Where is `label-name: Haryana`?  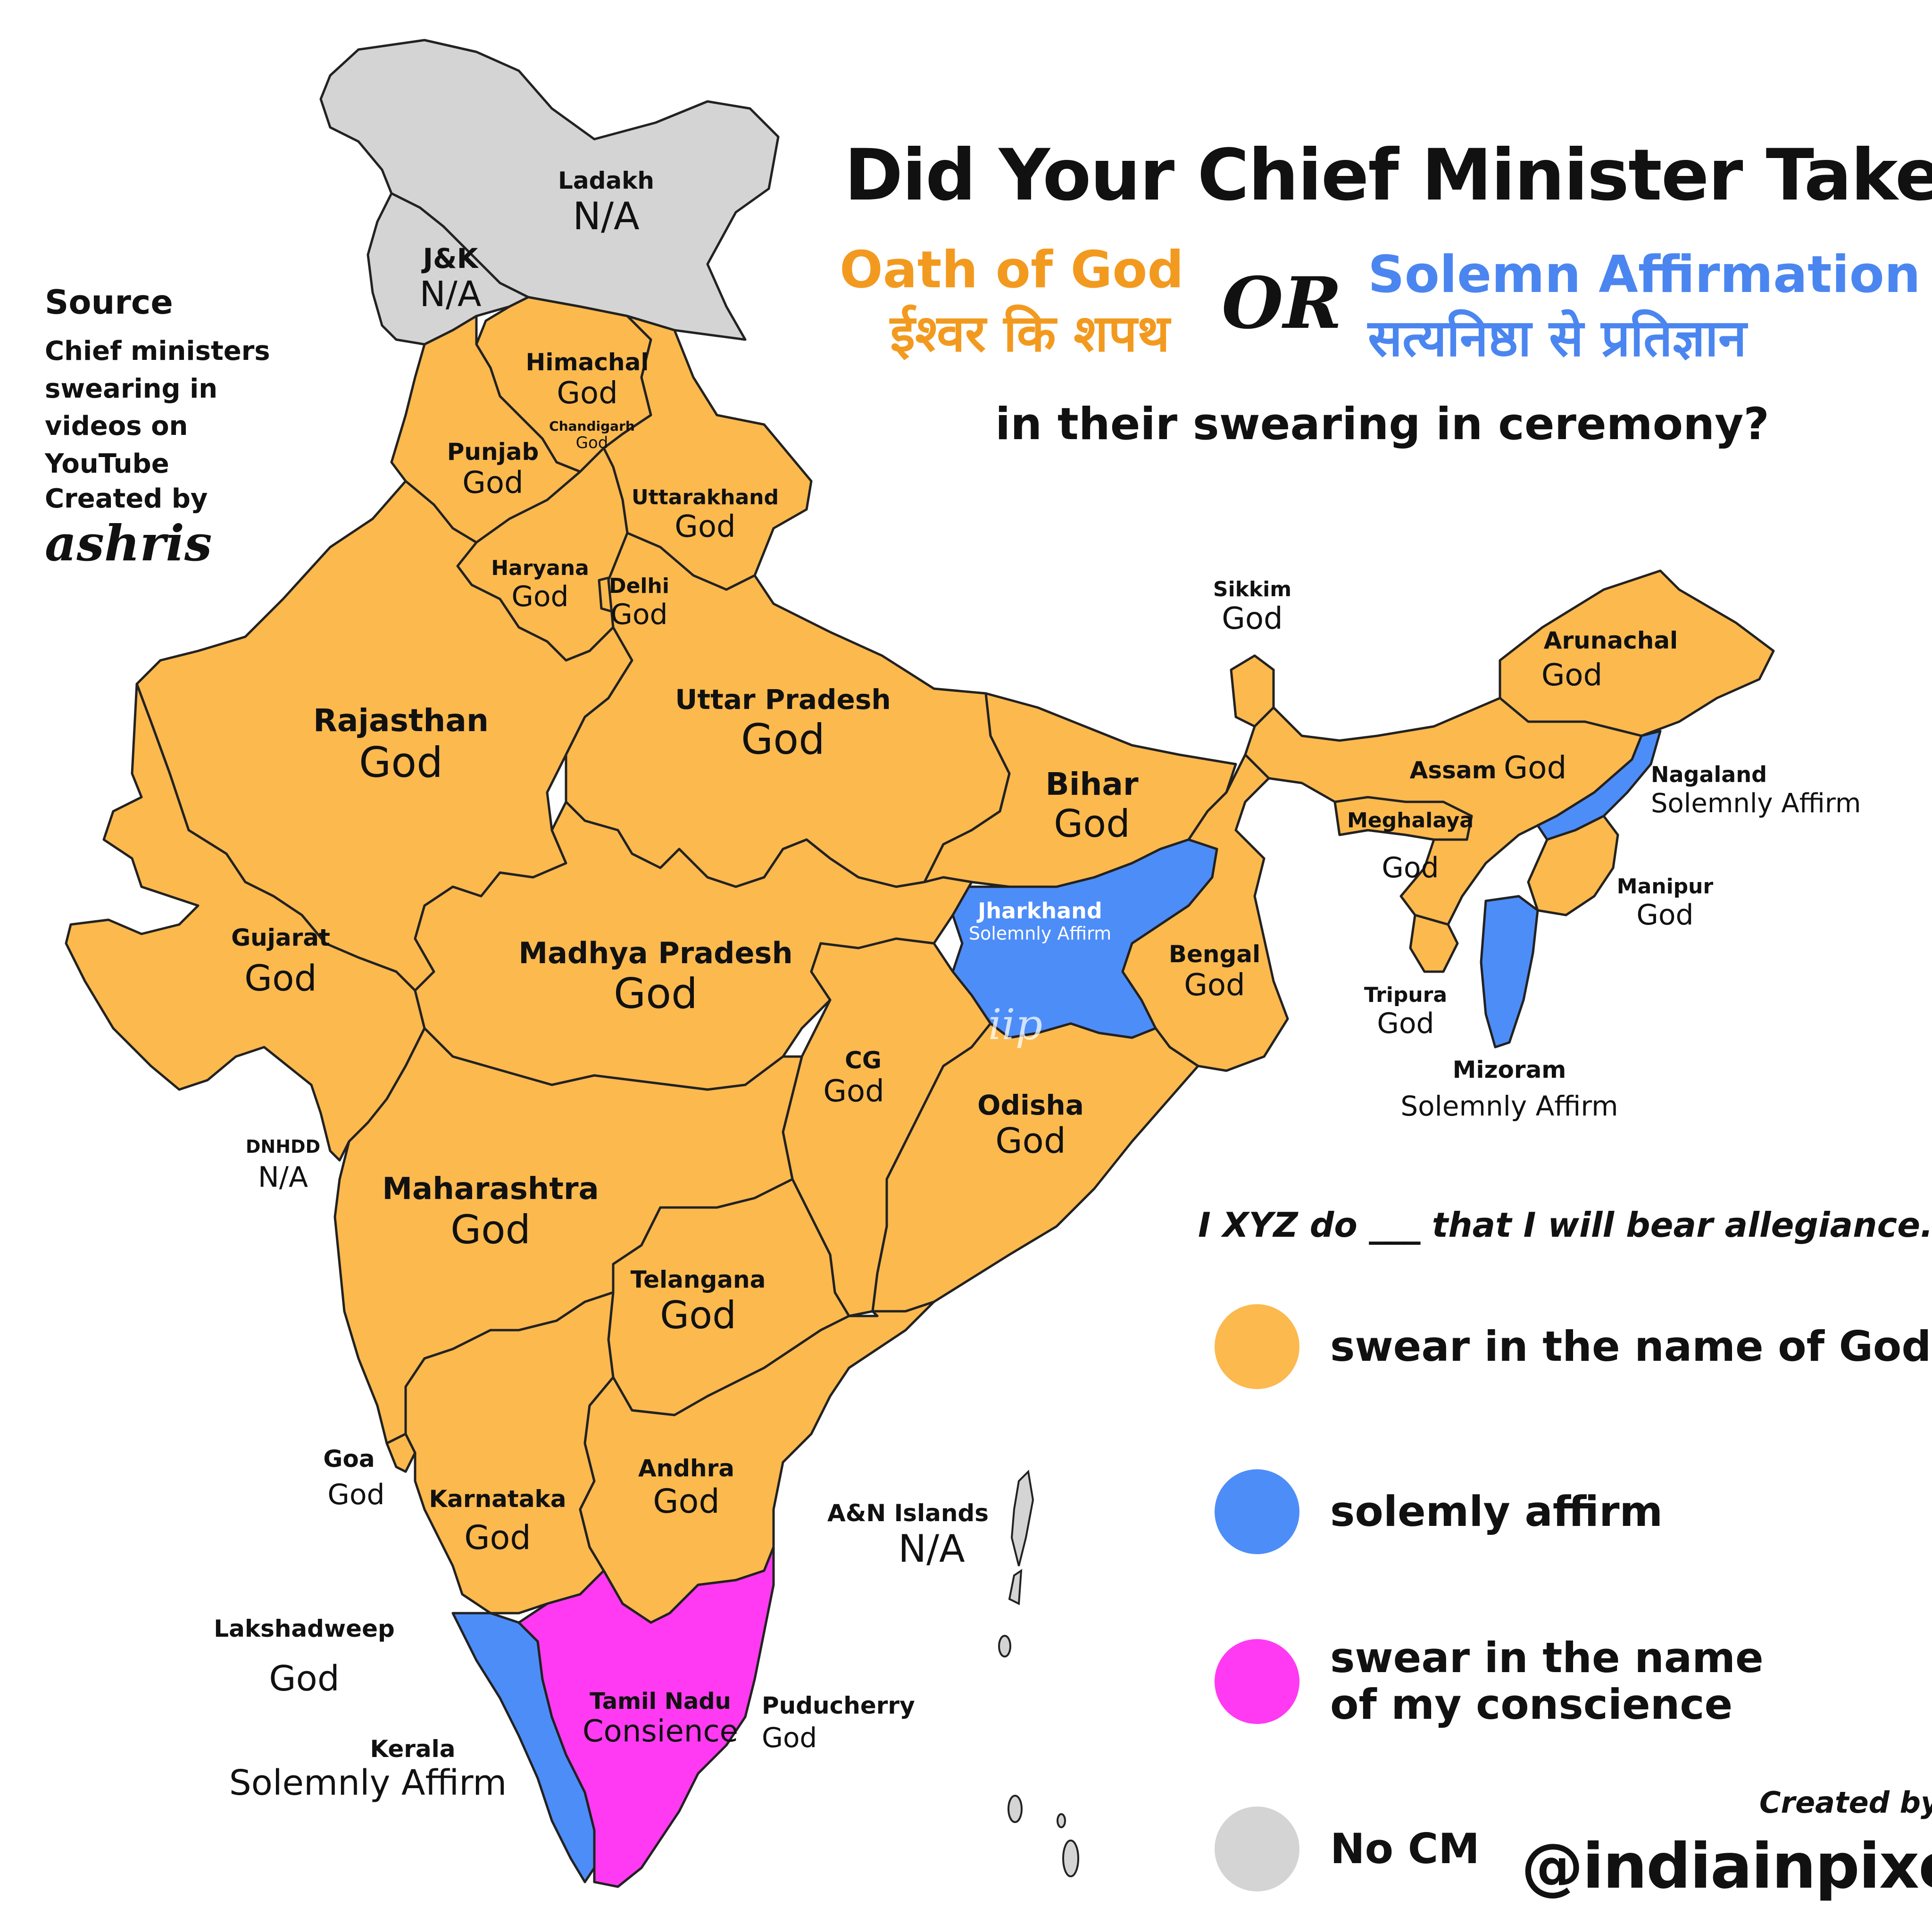
label-name: Haryana is located at coordinates (540, 568).